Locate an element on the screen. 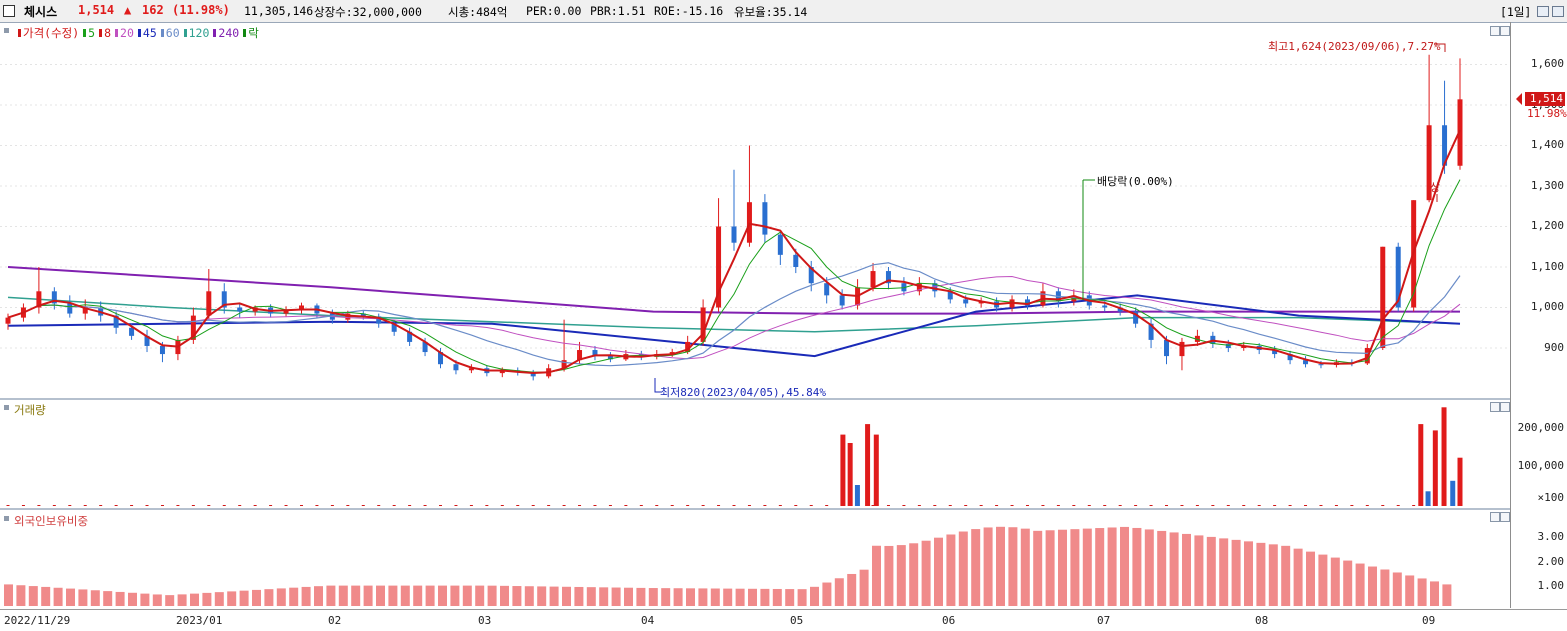  limit-up-annotation: 상 is located at coordinates (1435, 187).